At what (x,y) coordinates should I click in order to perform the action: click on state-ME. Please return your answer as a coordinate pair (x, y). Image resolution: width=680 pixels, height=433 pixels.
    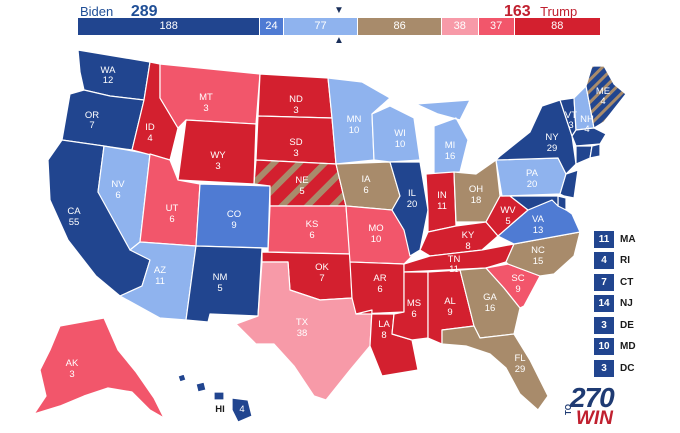
    Looking at the image, I should click on (606, 97).